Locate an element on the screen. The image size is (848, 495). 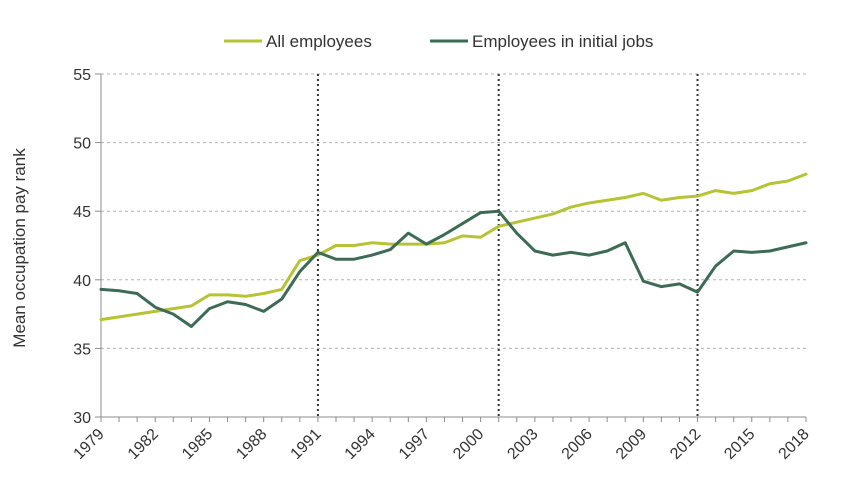
y-tick-label: 50 is located at coordinates (82, 144).